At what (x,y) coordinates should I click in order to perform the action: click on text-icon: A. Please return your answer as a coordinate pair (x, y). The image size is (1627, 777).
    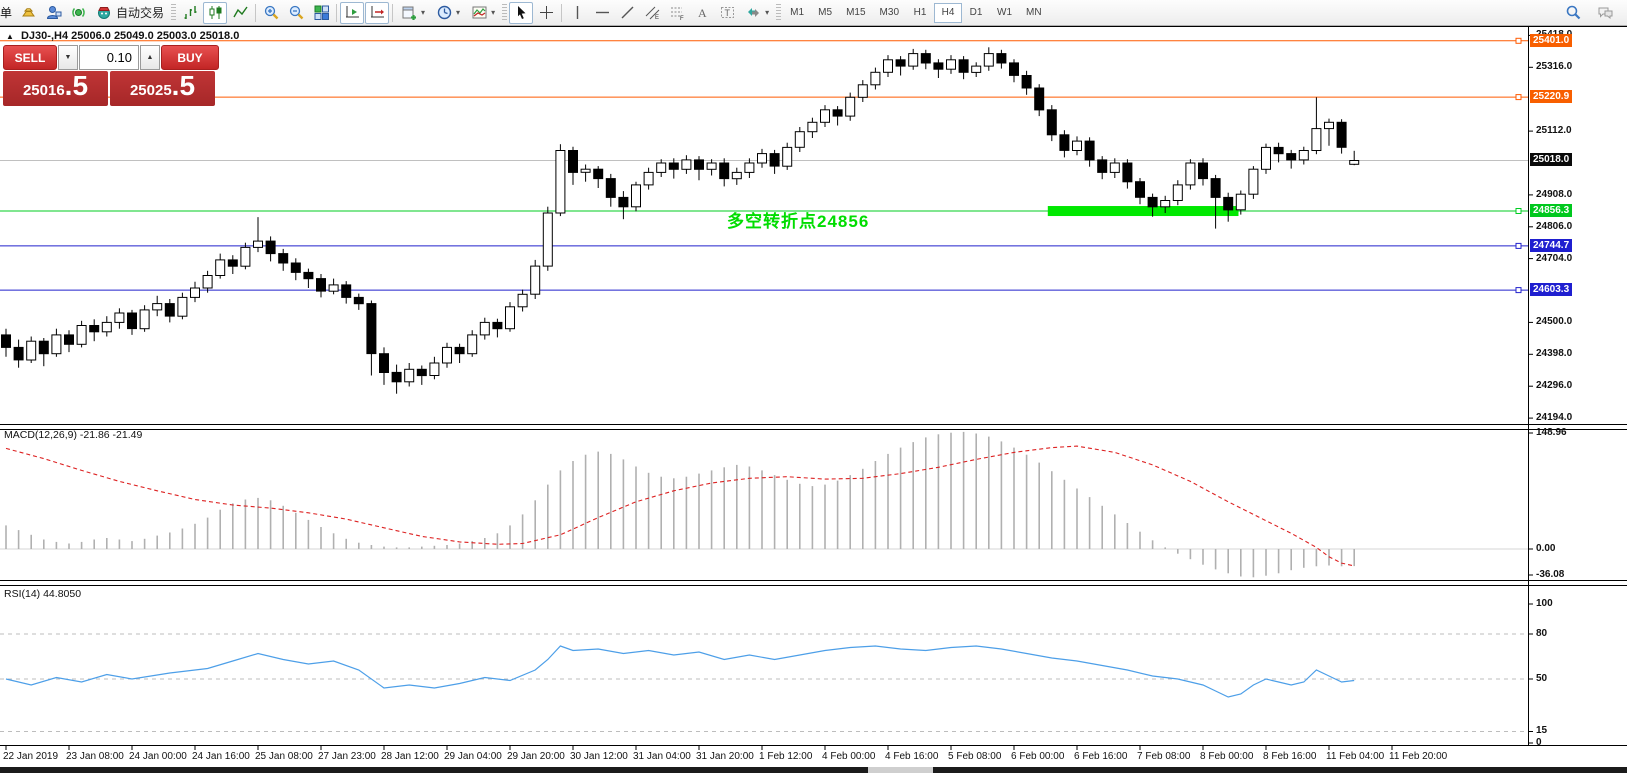
    Looking at the image, I should click on (702, 13).